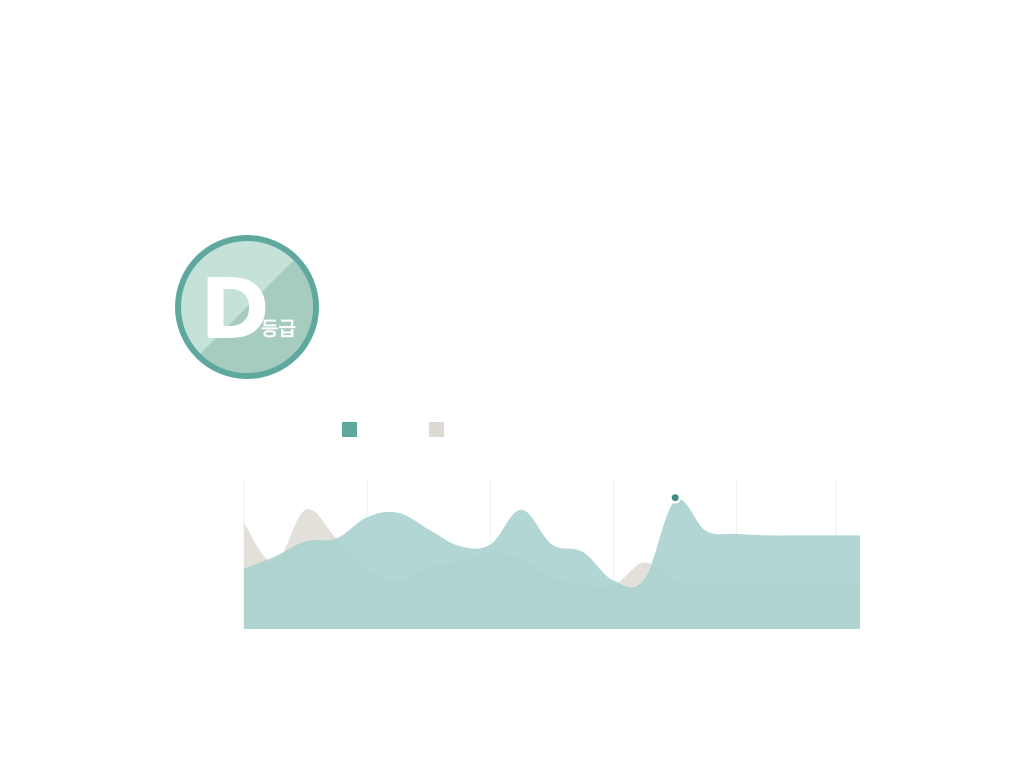 The image size is (1024, 768). I want to click on grade-suffix: 등급, so click(278, 329).